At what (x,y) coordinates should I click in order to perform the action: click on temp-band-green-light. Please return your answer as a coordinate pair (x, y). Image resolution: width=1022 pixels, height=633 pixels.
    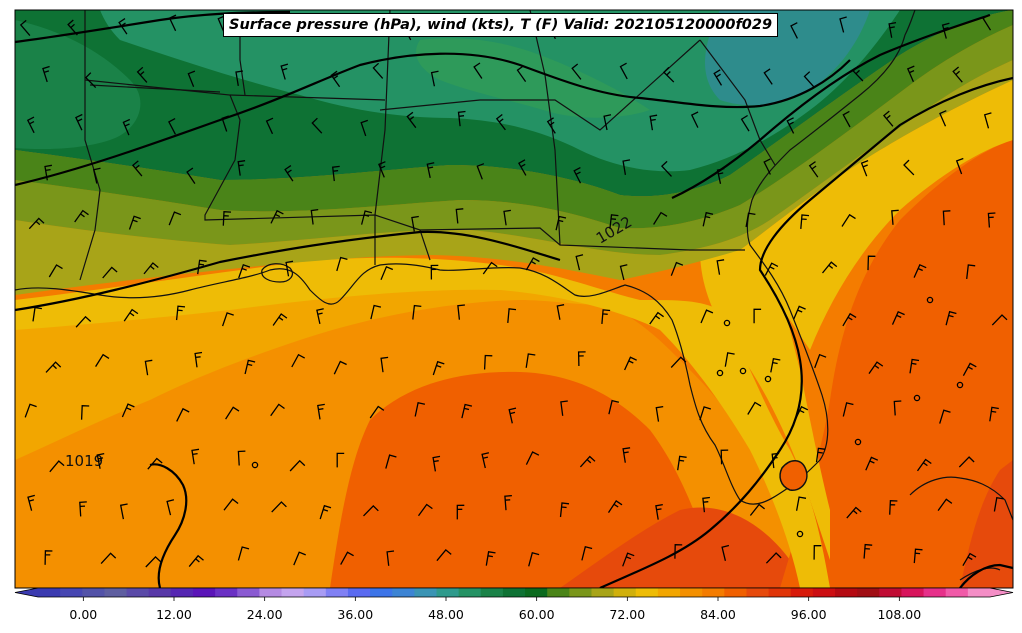
    Looking at the image, I should click on (533, 78).